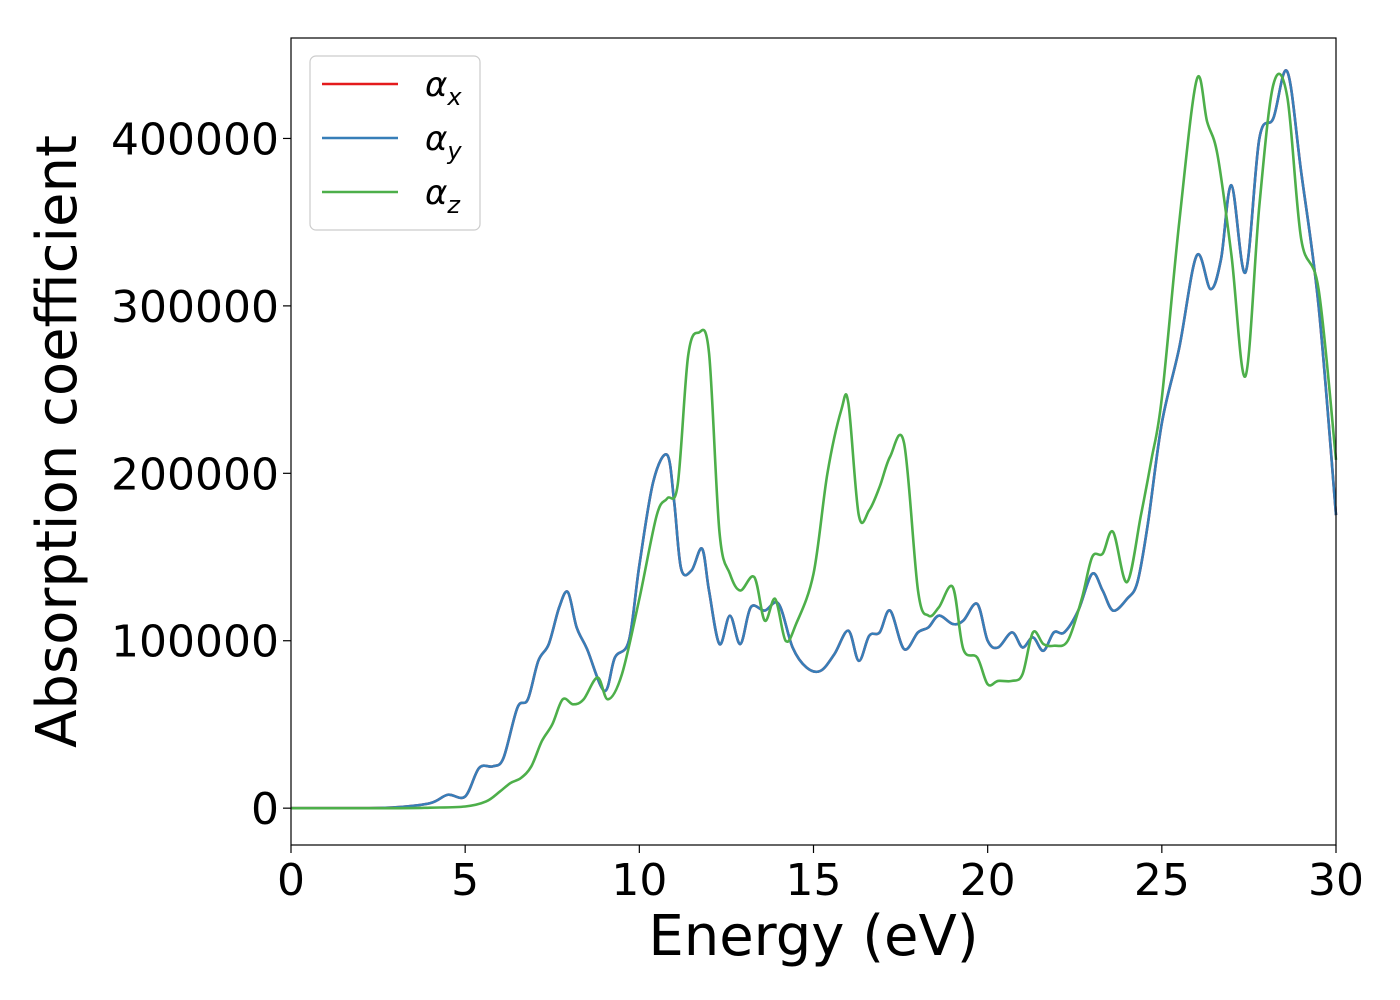 The width and height of the screenshot is (1400, 1000). I want to click on legend-label-alpha-x: αx, so click(443, 88).